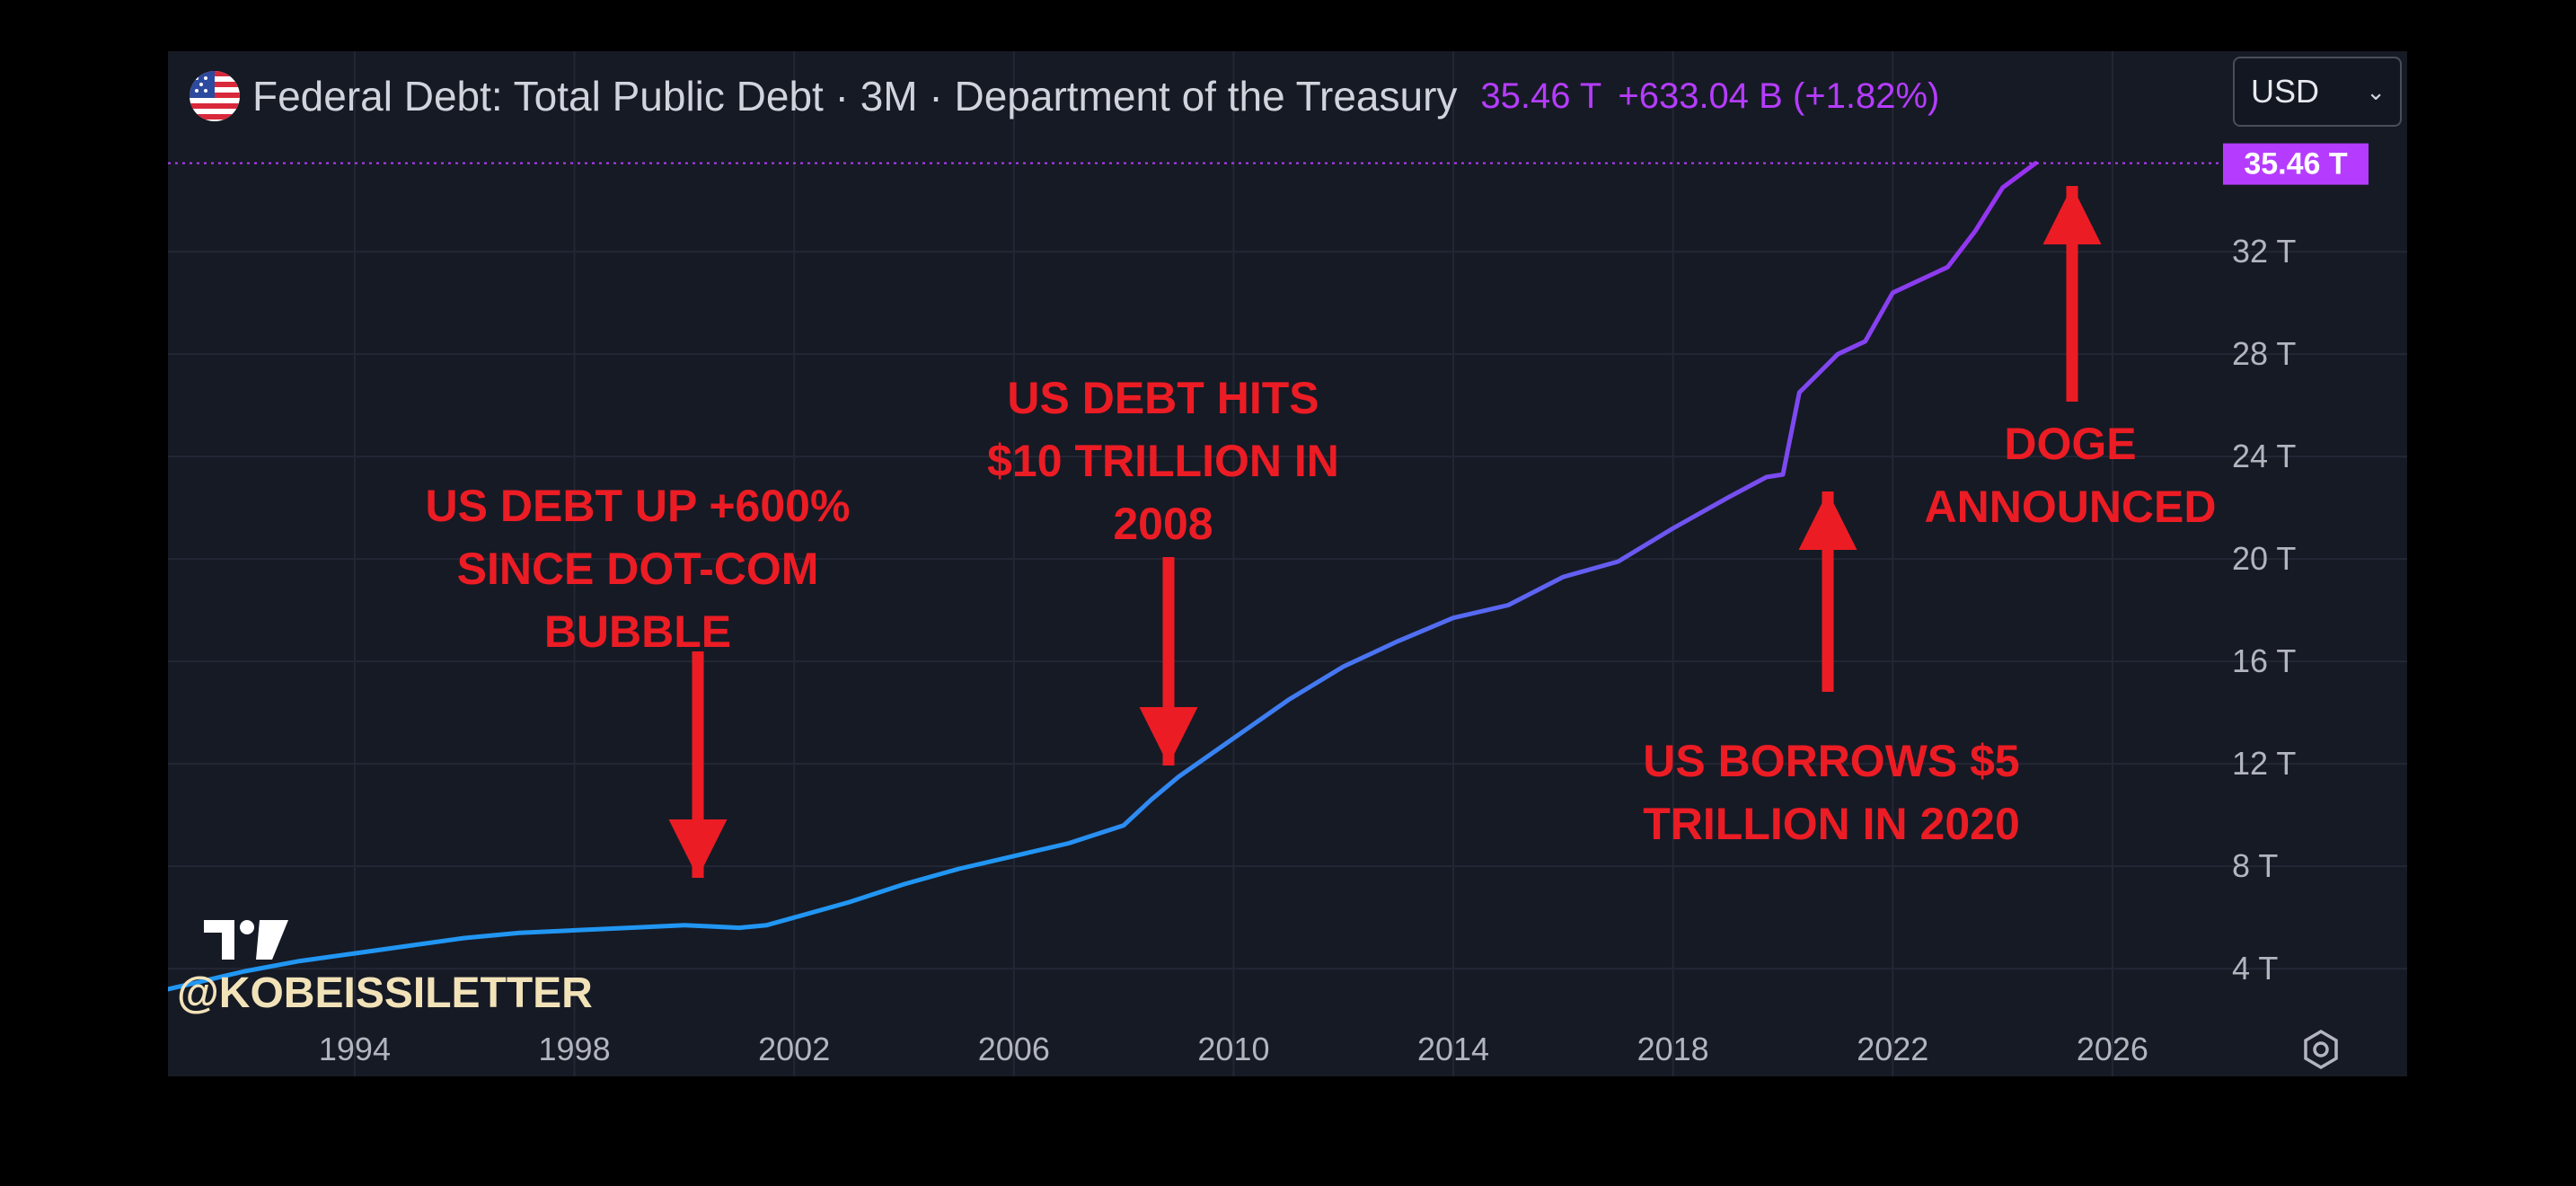 Image resolution: width=2576 pixels, height=1186 pixels. What do you see at coordinates (1893, 1049) in the screenshot?
I see `x-tick-label: 2022` at bounding box center [1893, 1049].